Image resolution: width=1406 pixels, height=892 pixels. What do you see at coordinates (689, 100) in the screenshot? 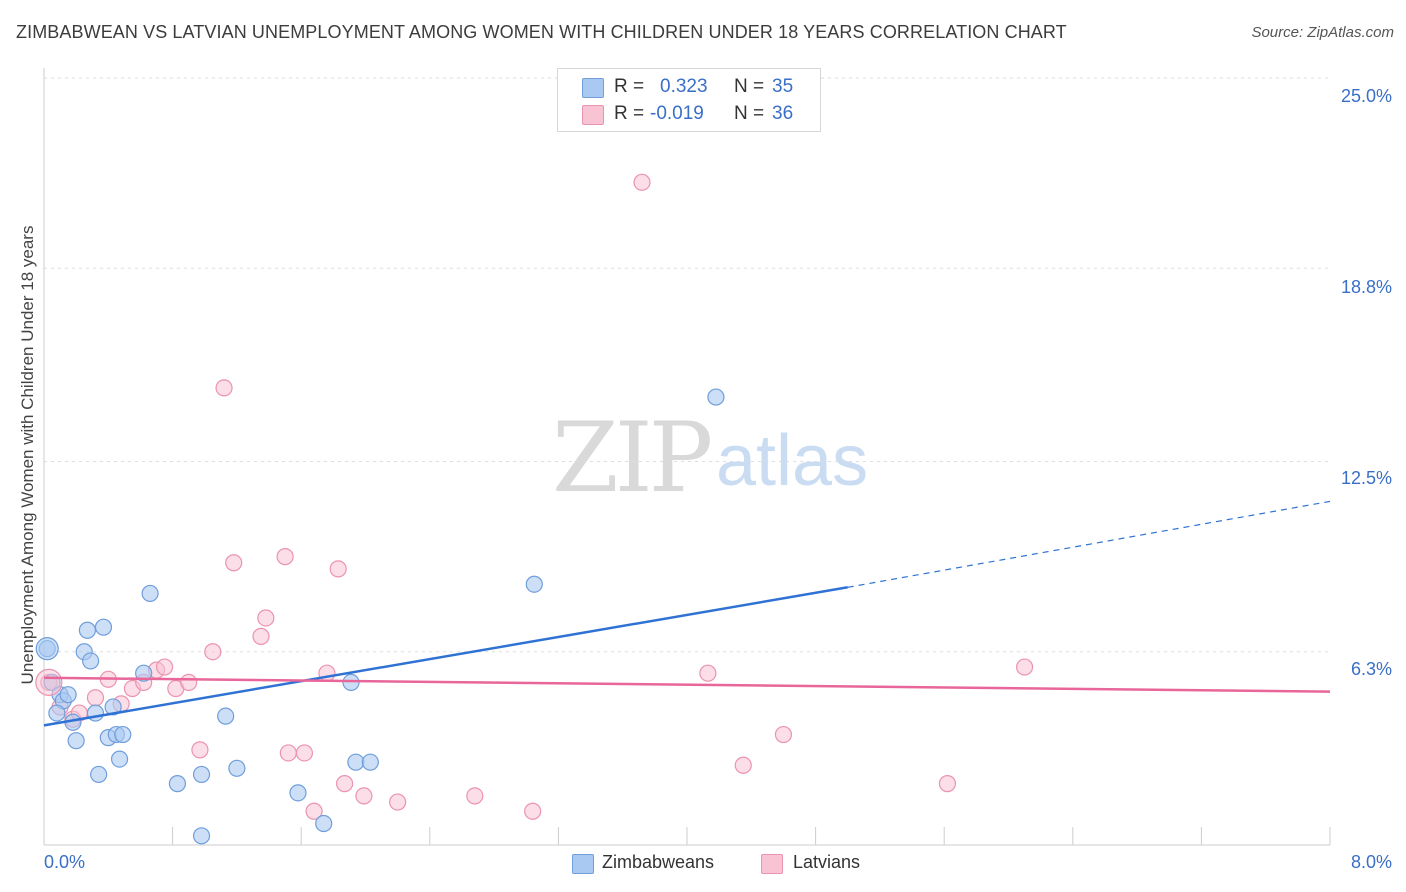
I see `correlation-legend: R = 0.323 N = 35 R = -0.019 N = 36` at bounding box center [689, 100].